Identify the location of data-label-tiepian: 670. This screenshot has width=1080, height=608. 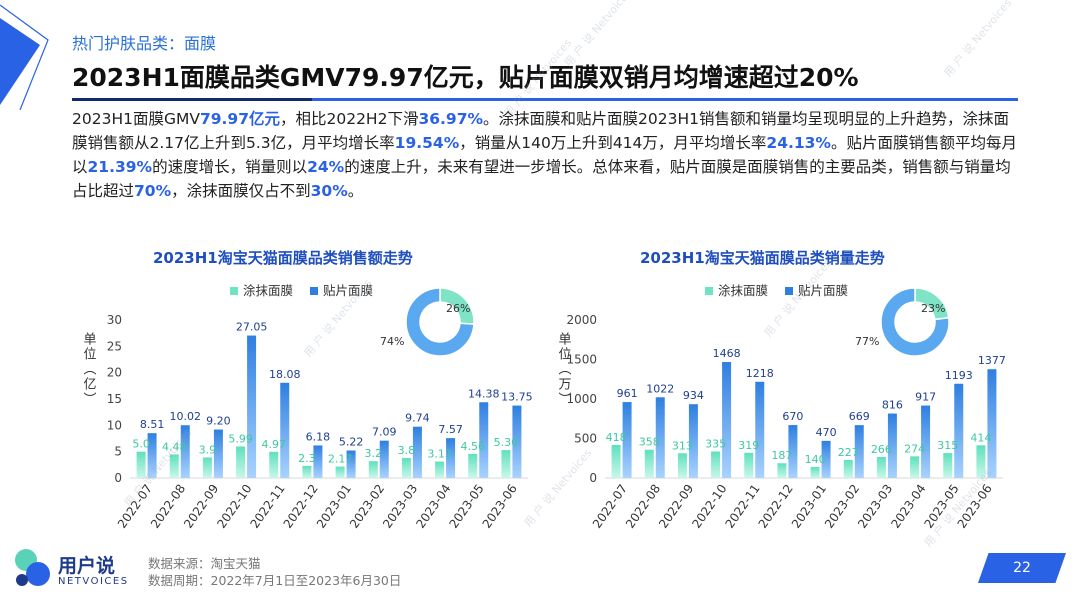
(792, 416).